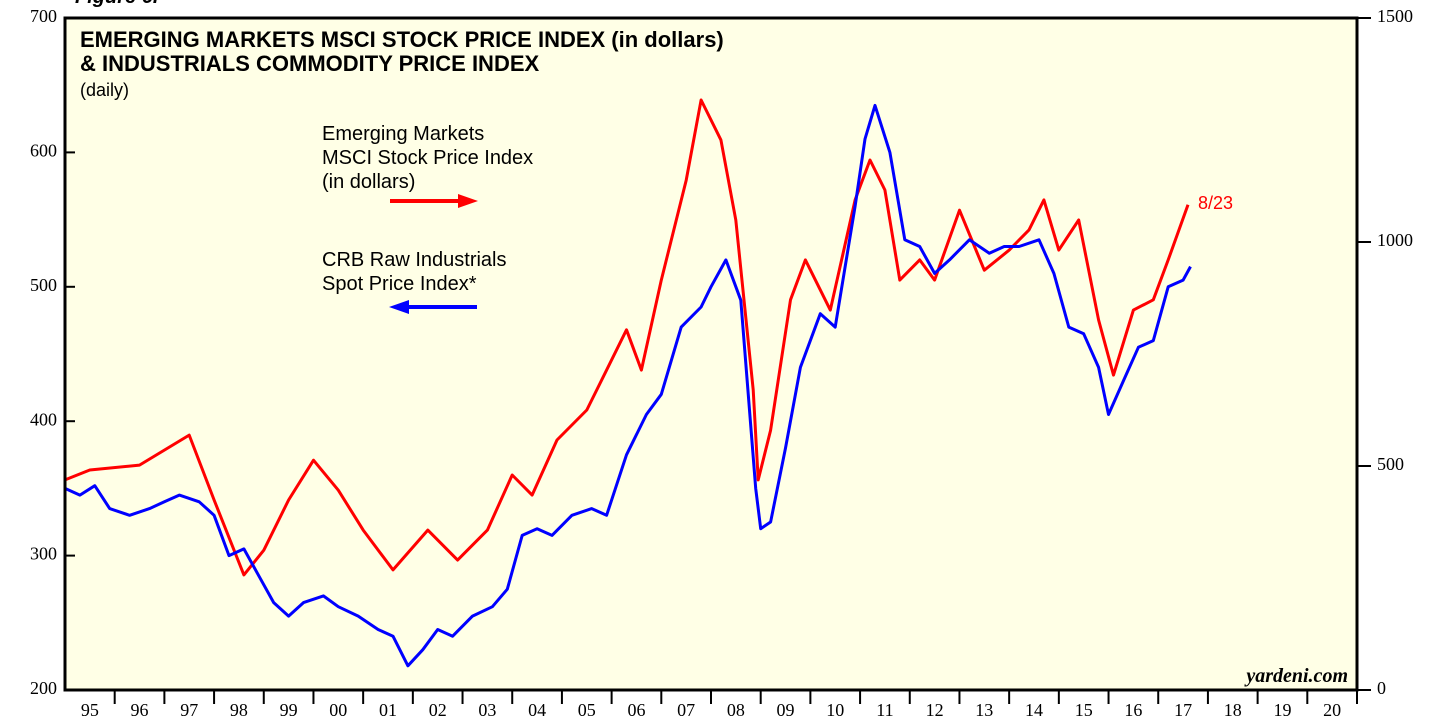 This screenshot has height=723, width=1442. What do you see at coordinates (587, 710) in the screenshot?
I see `x-tick-label: 05` at bounding box center [587, 710].